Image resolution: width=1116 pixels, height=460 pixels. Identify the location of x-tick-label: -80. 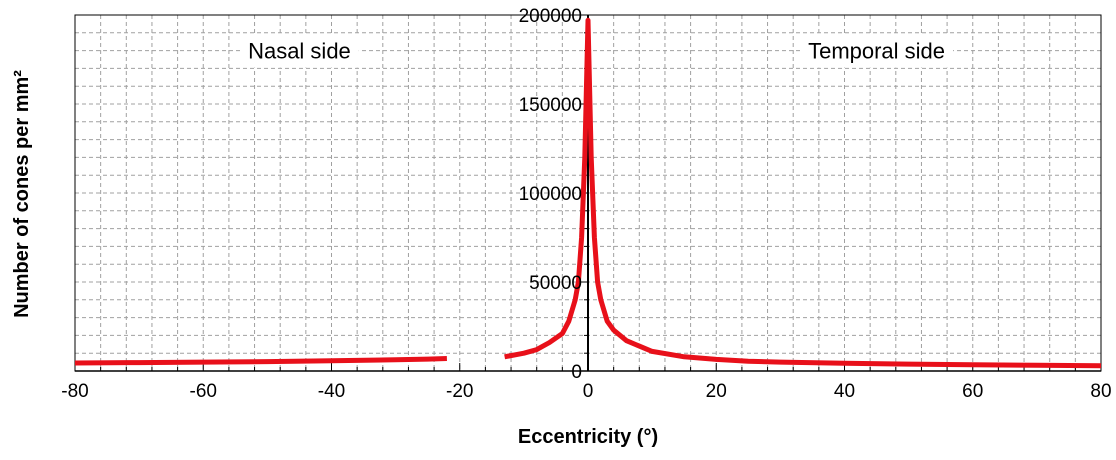
(74, 391).